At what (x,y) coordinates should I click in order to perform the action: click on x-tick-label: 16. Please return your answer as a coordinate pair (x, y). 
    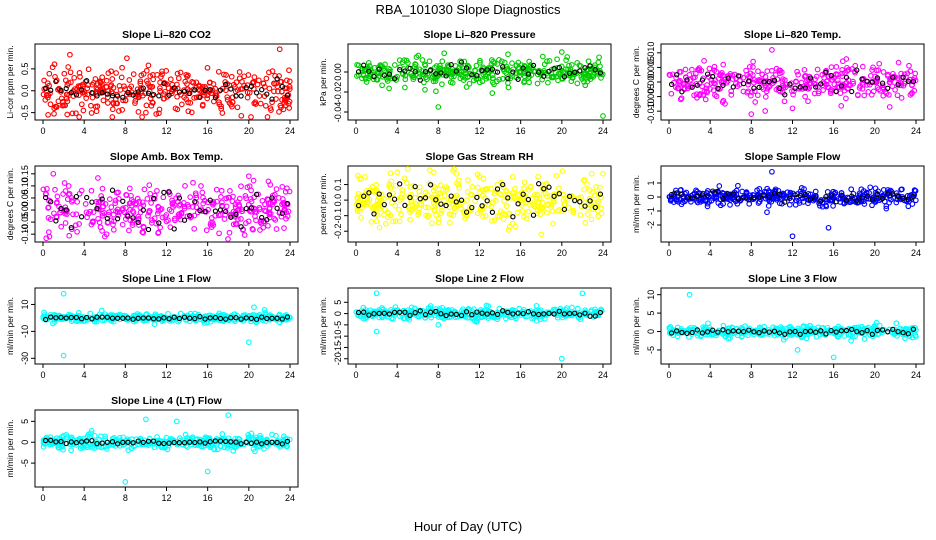
    Looking at the image, I should click on (834, 375).